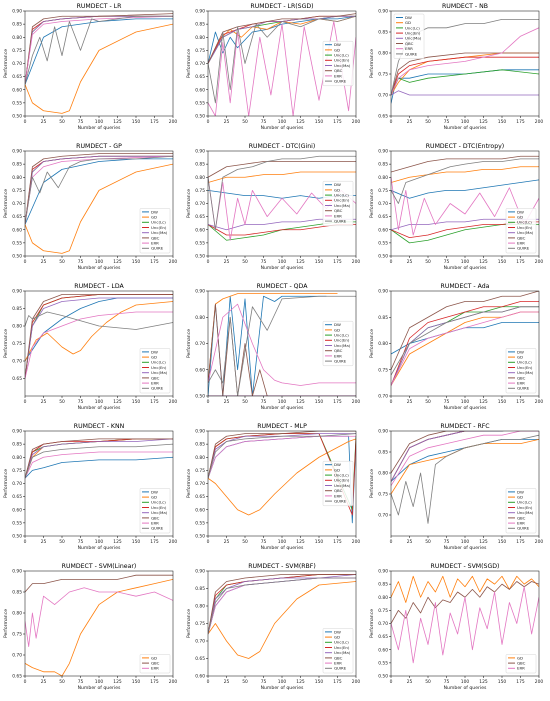 The height and width of the screenshot is (701, 550). What do you see at coordinates (200, 292) in the screenshot?
I see `y-tick-label: 0.90` at bounding box center [200, 292].